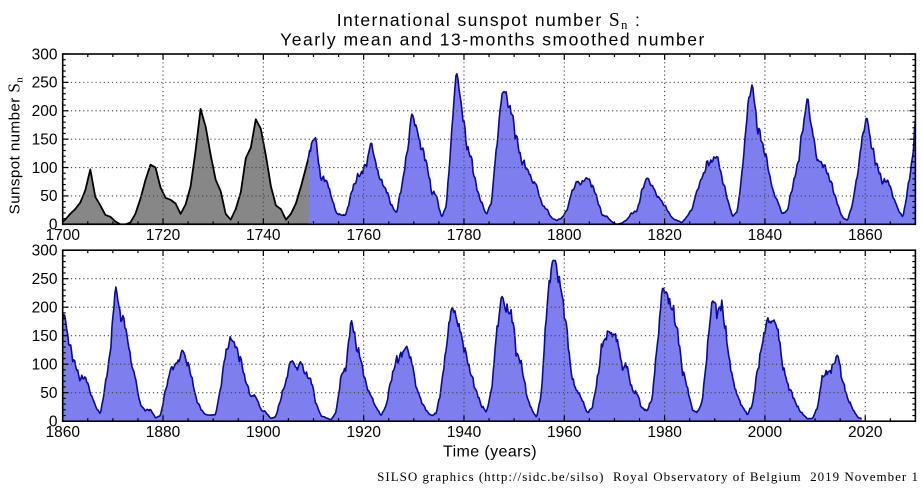 The width and height of the screenshot is (922, 490). Describe the element at coordinates (664, 235) in the screenshot. I see `svg-text: 1820` at that location.